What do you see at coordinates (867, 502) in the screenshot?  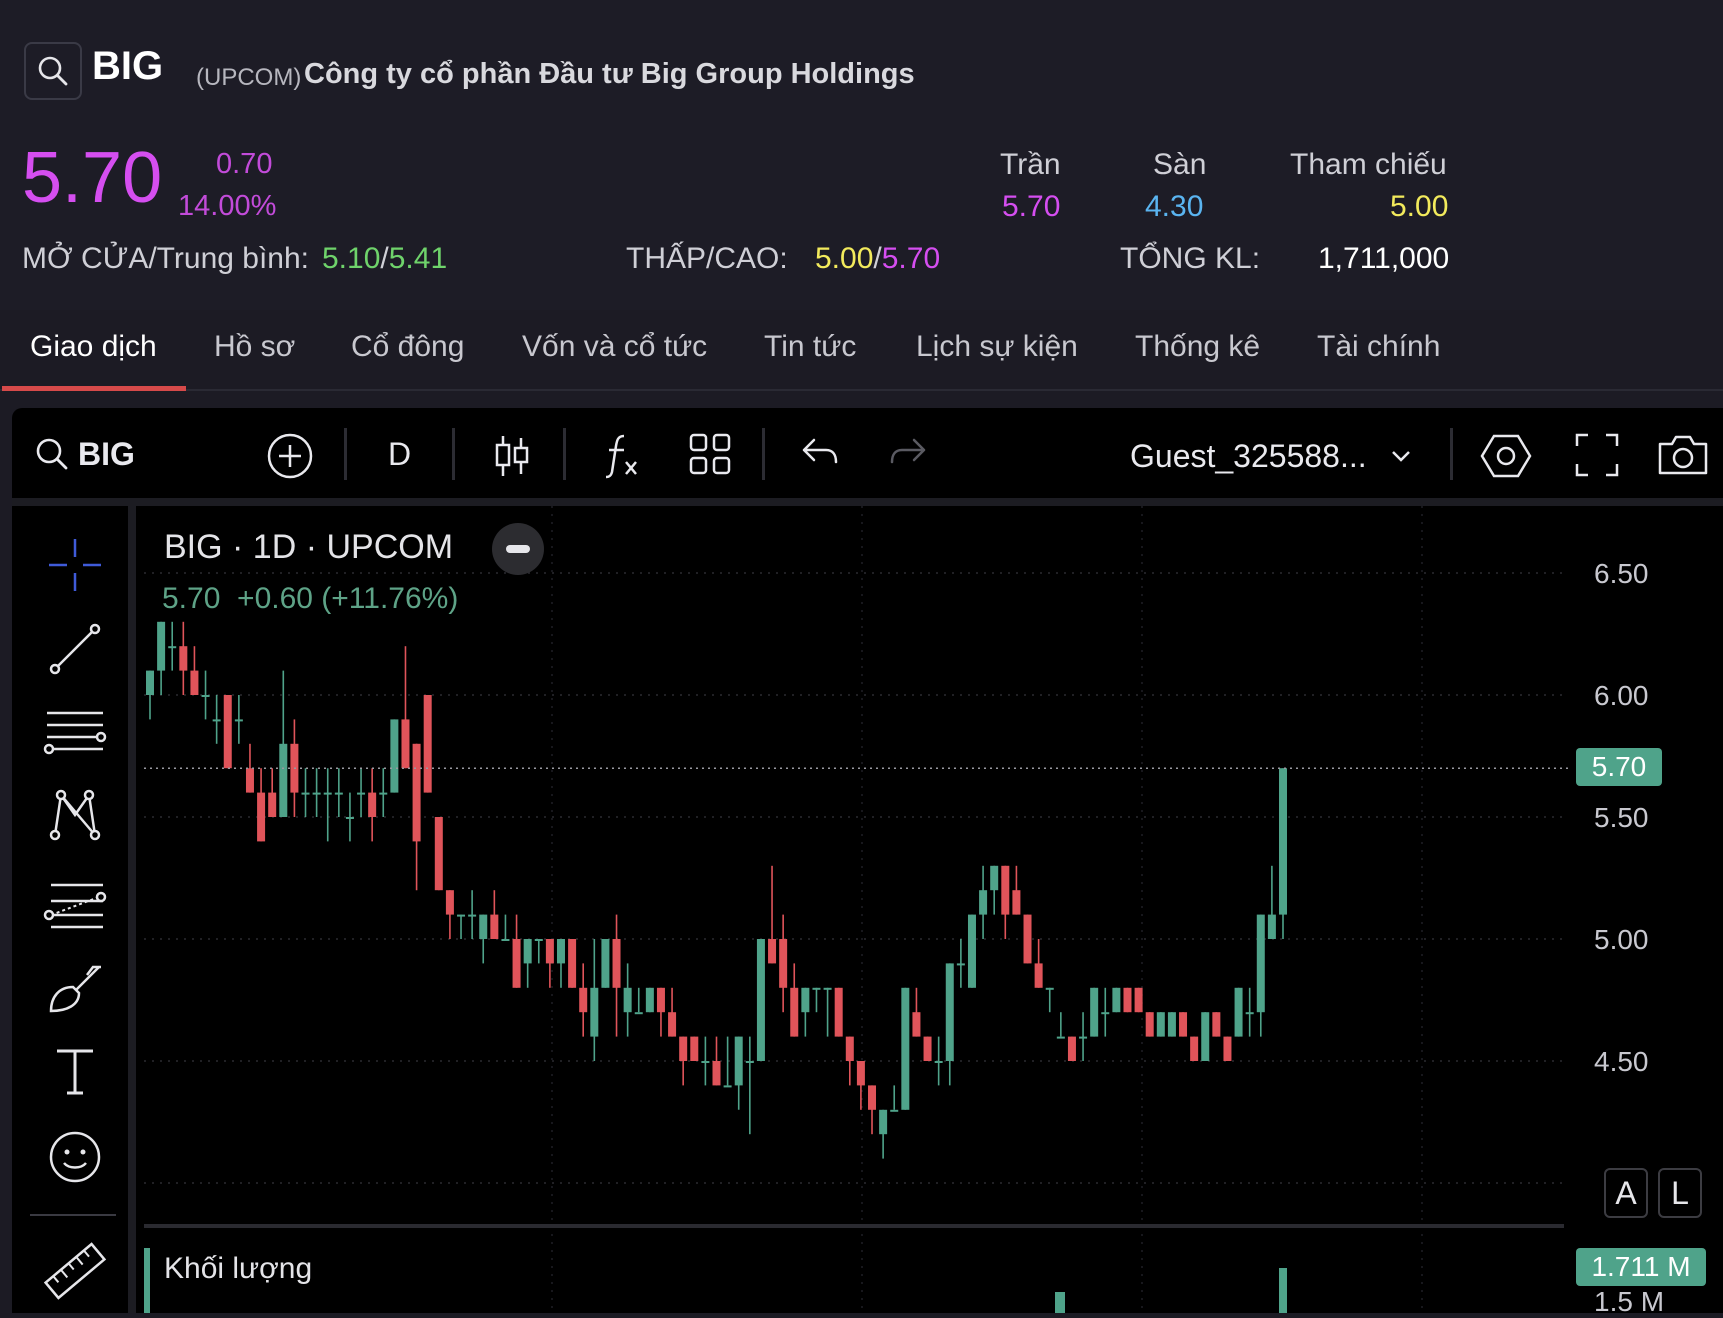 I see `toolbar-border` at bounding box center [867, 502].